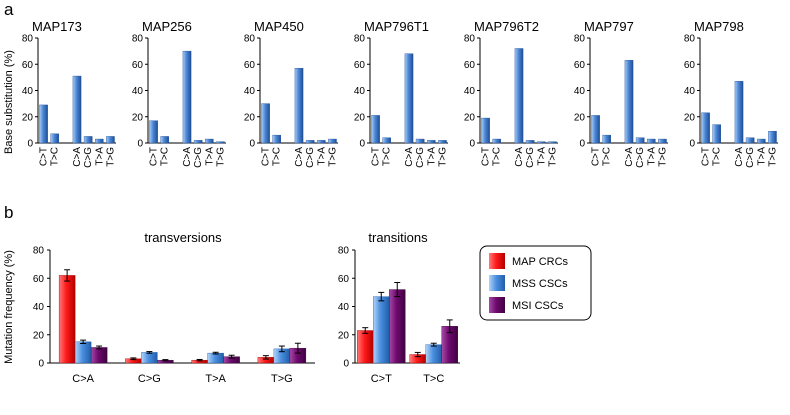  Describe the element at coordinates (401, 93) in the screenshot. I see `chart-map796t1: MAP796T1 0 20 40 60 80 C>T T>C C>A C>G T>A T>G` at that location.